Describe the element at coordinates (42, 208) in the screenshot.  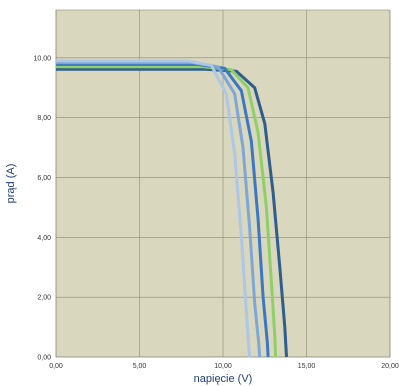
I see `y-tick-labels: 0,00 2,00 4,00 6,00 8,00 10,00` at that location.